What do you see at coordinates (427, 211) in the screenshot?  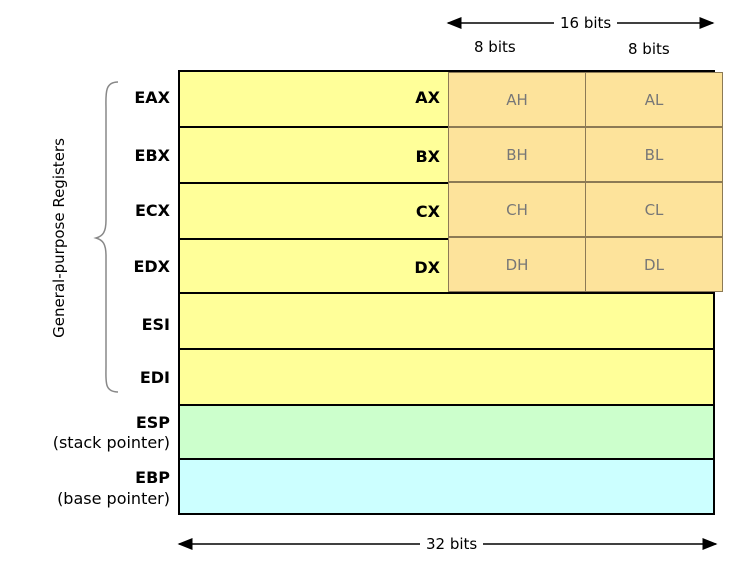 I see `label-cx: CX` at bounding box center [427, 211].